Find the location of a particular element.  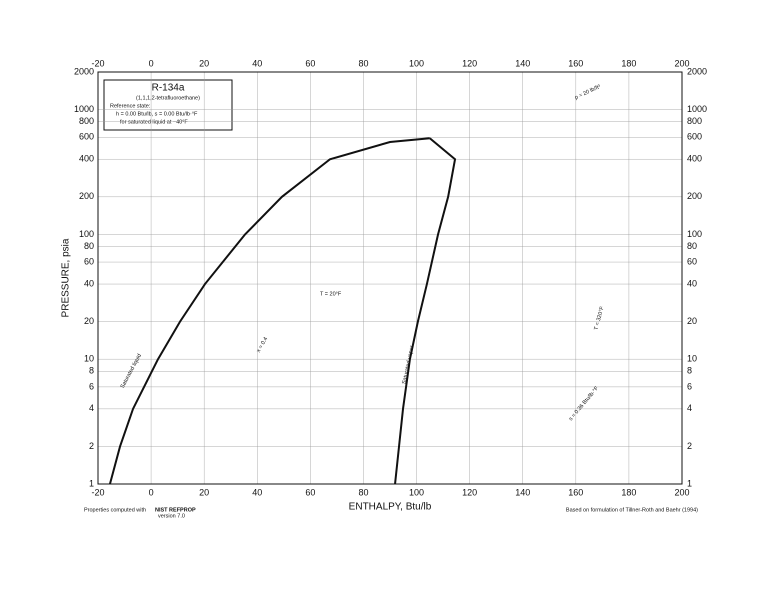

x-tick-label: 40 is located at coordinates (257, 492).